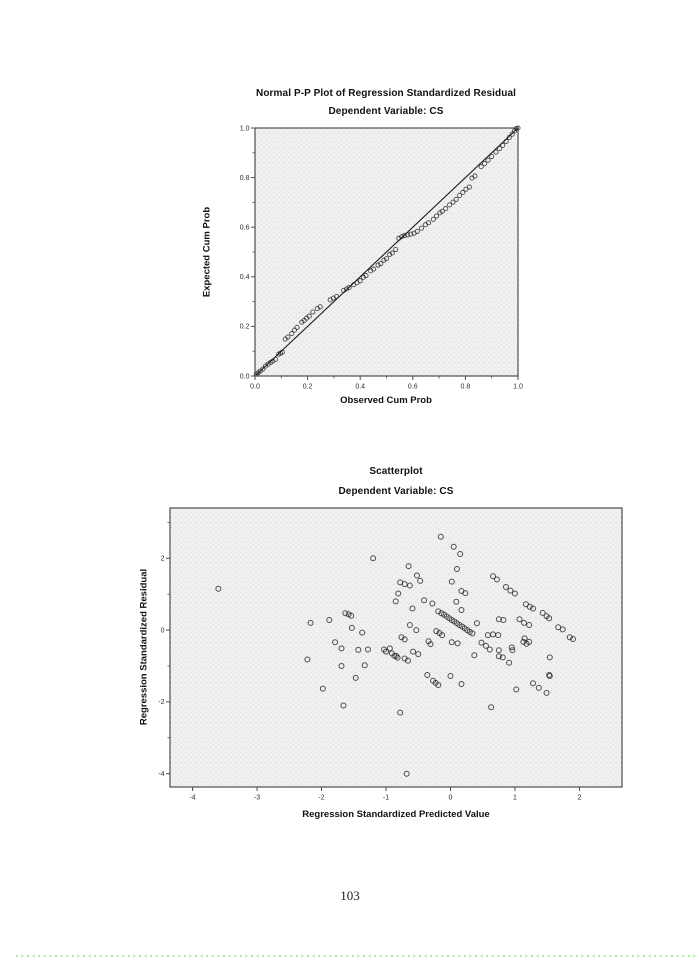  I want to click on y-tick-label: 0, so click(163, 630).